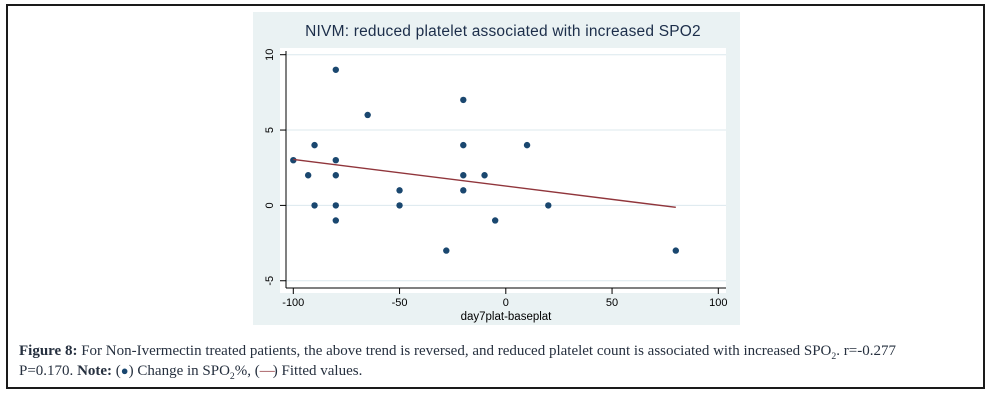 This screenshot has height=410, width=1003. I want to click on y-tick-label: 10, so click(270, 55).